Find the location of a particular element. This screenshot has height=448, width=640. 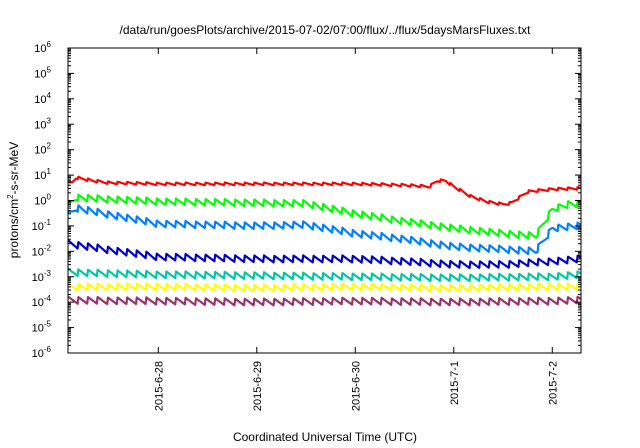

y-tick-label: 10⁻⁴ is located at coordinates (42, 301).